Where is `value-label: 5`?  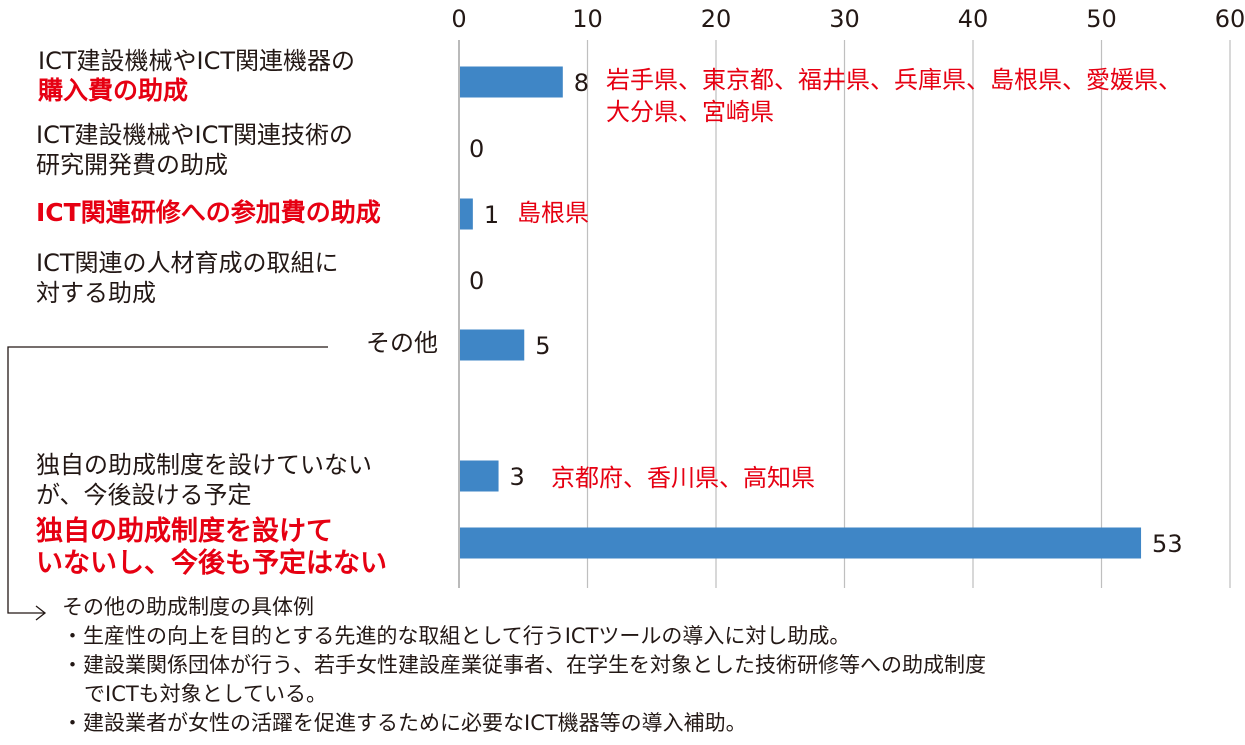
value-label: 5 is located at coordinates (542, 346).